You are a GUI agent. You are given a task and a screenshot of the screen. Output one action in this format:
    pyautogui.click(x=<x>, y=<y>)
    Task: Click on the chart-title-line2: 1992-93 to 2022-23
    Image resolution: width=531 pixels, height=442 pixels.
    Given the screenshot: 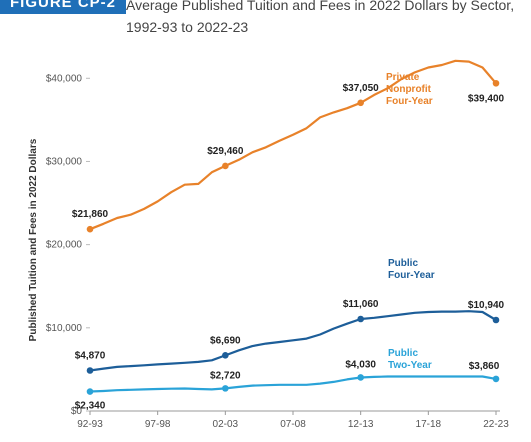 What is the action you would take?
    pyautogui.click(x=187, y=27)
    